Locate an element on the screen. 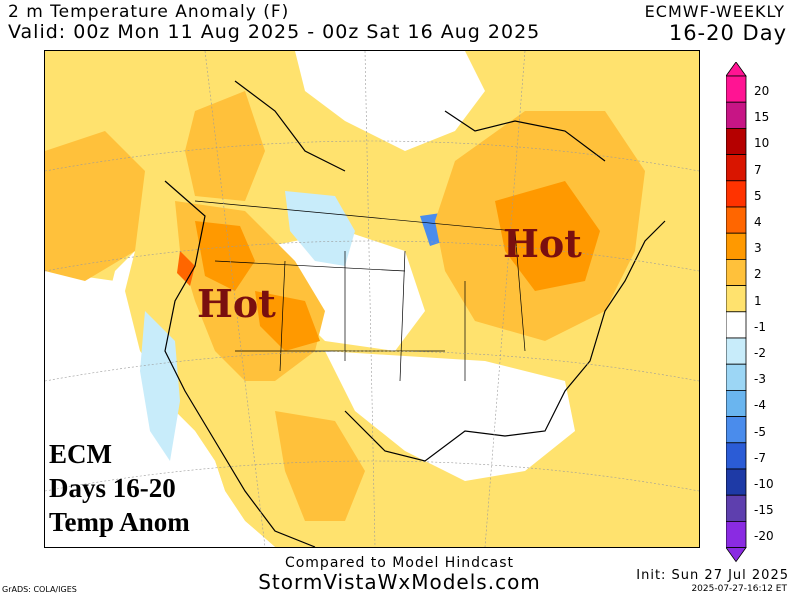  colorbar-label: -3 is located at coordinates (760, 379).